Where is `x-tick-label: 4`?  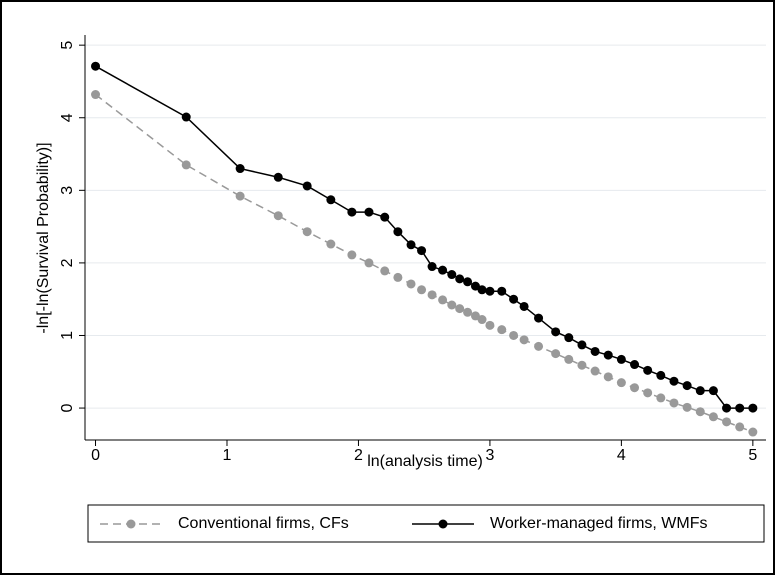 x-tick-label: 4 is located at coordinates (621, 455).